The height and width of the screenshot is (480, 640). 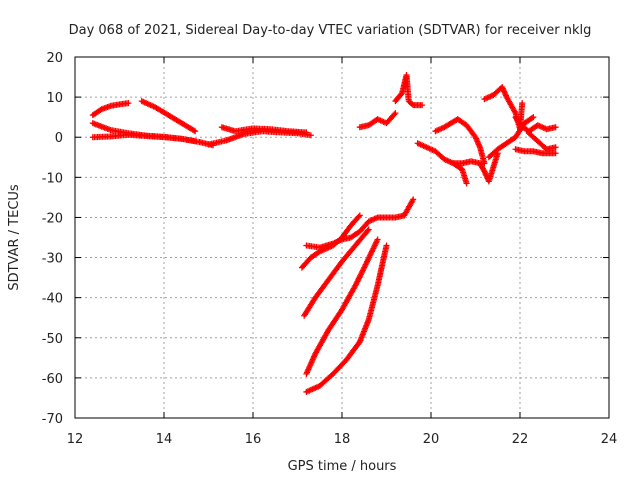 What do you see at coordinates (511, 137) in the screenshot?
I see `series-arc-r` at bounding box center [511, 137].